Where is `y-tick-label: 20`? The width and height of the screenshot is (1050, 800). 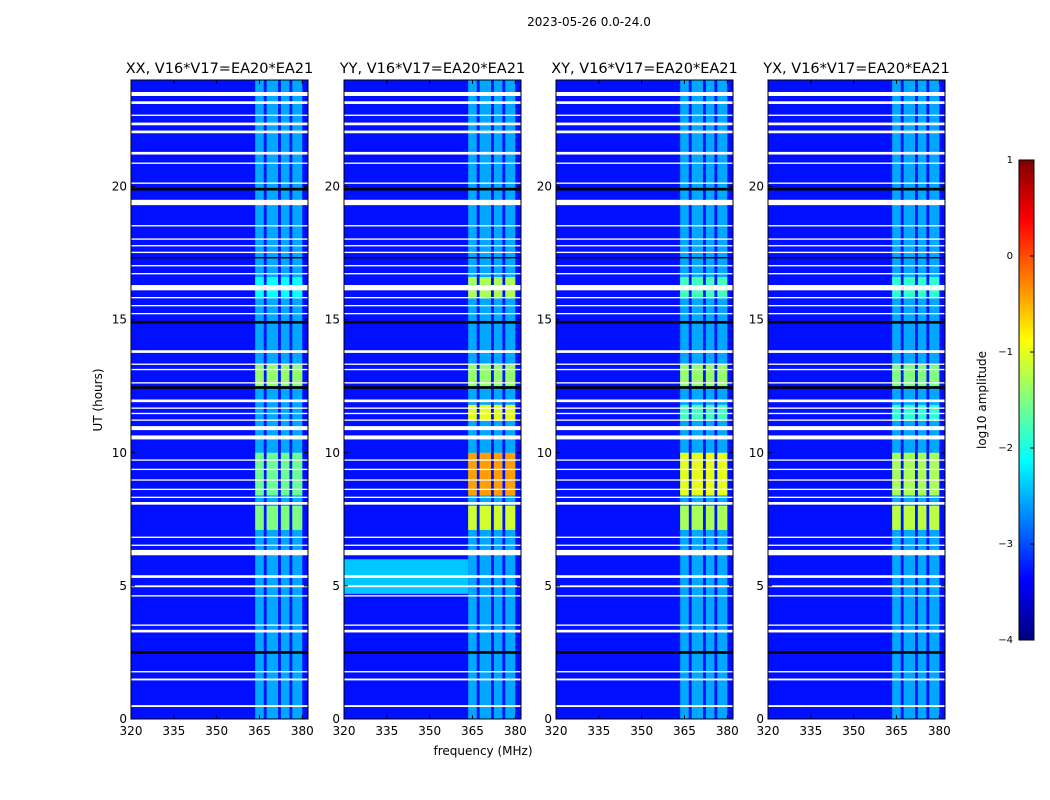 y-tick-label: 20 is located at coordinates (332, 187).